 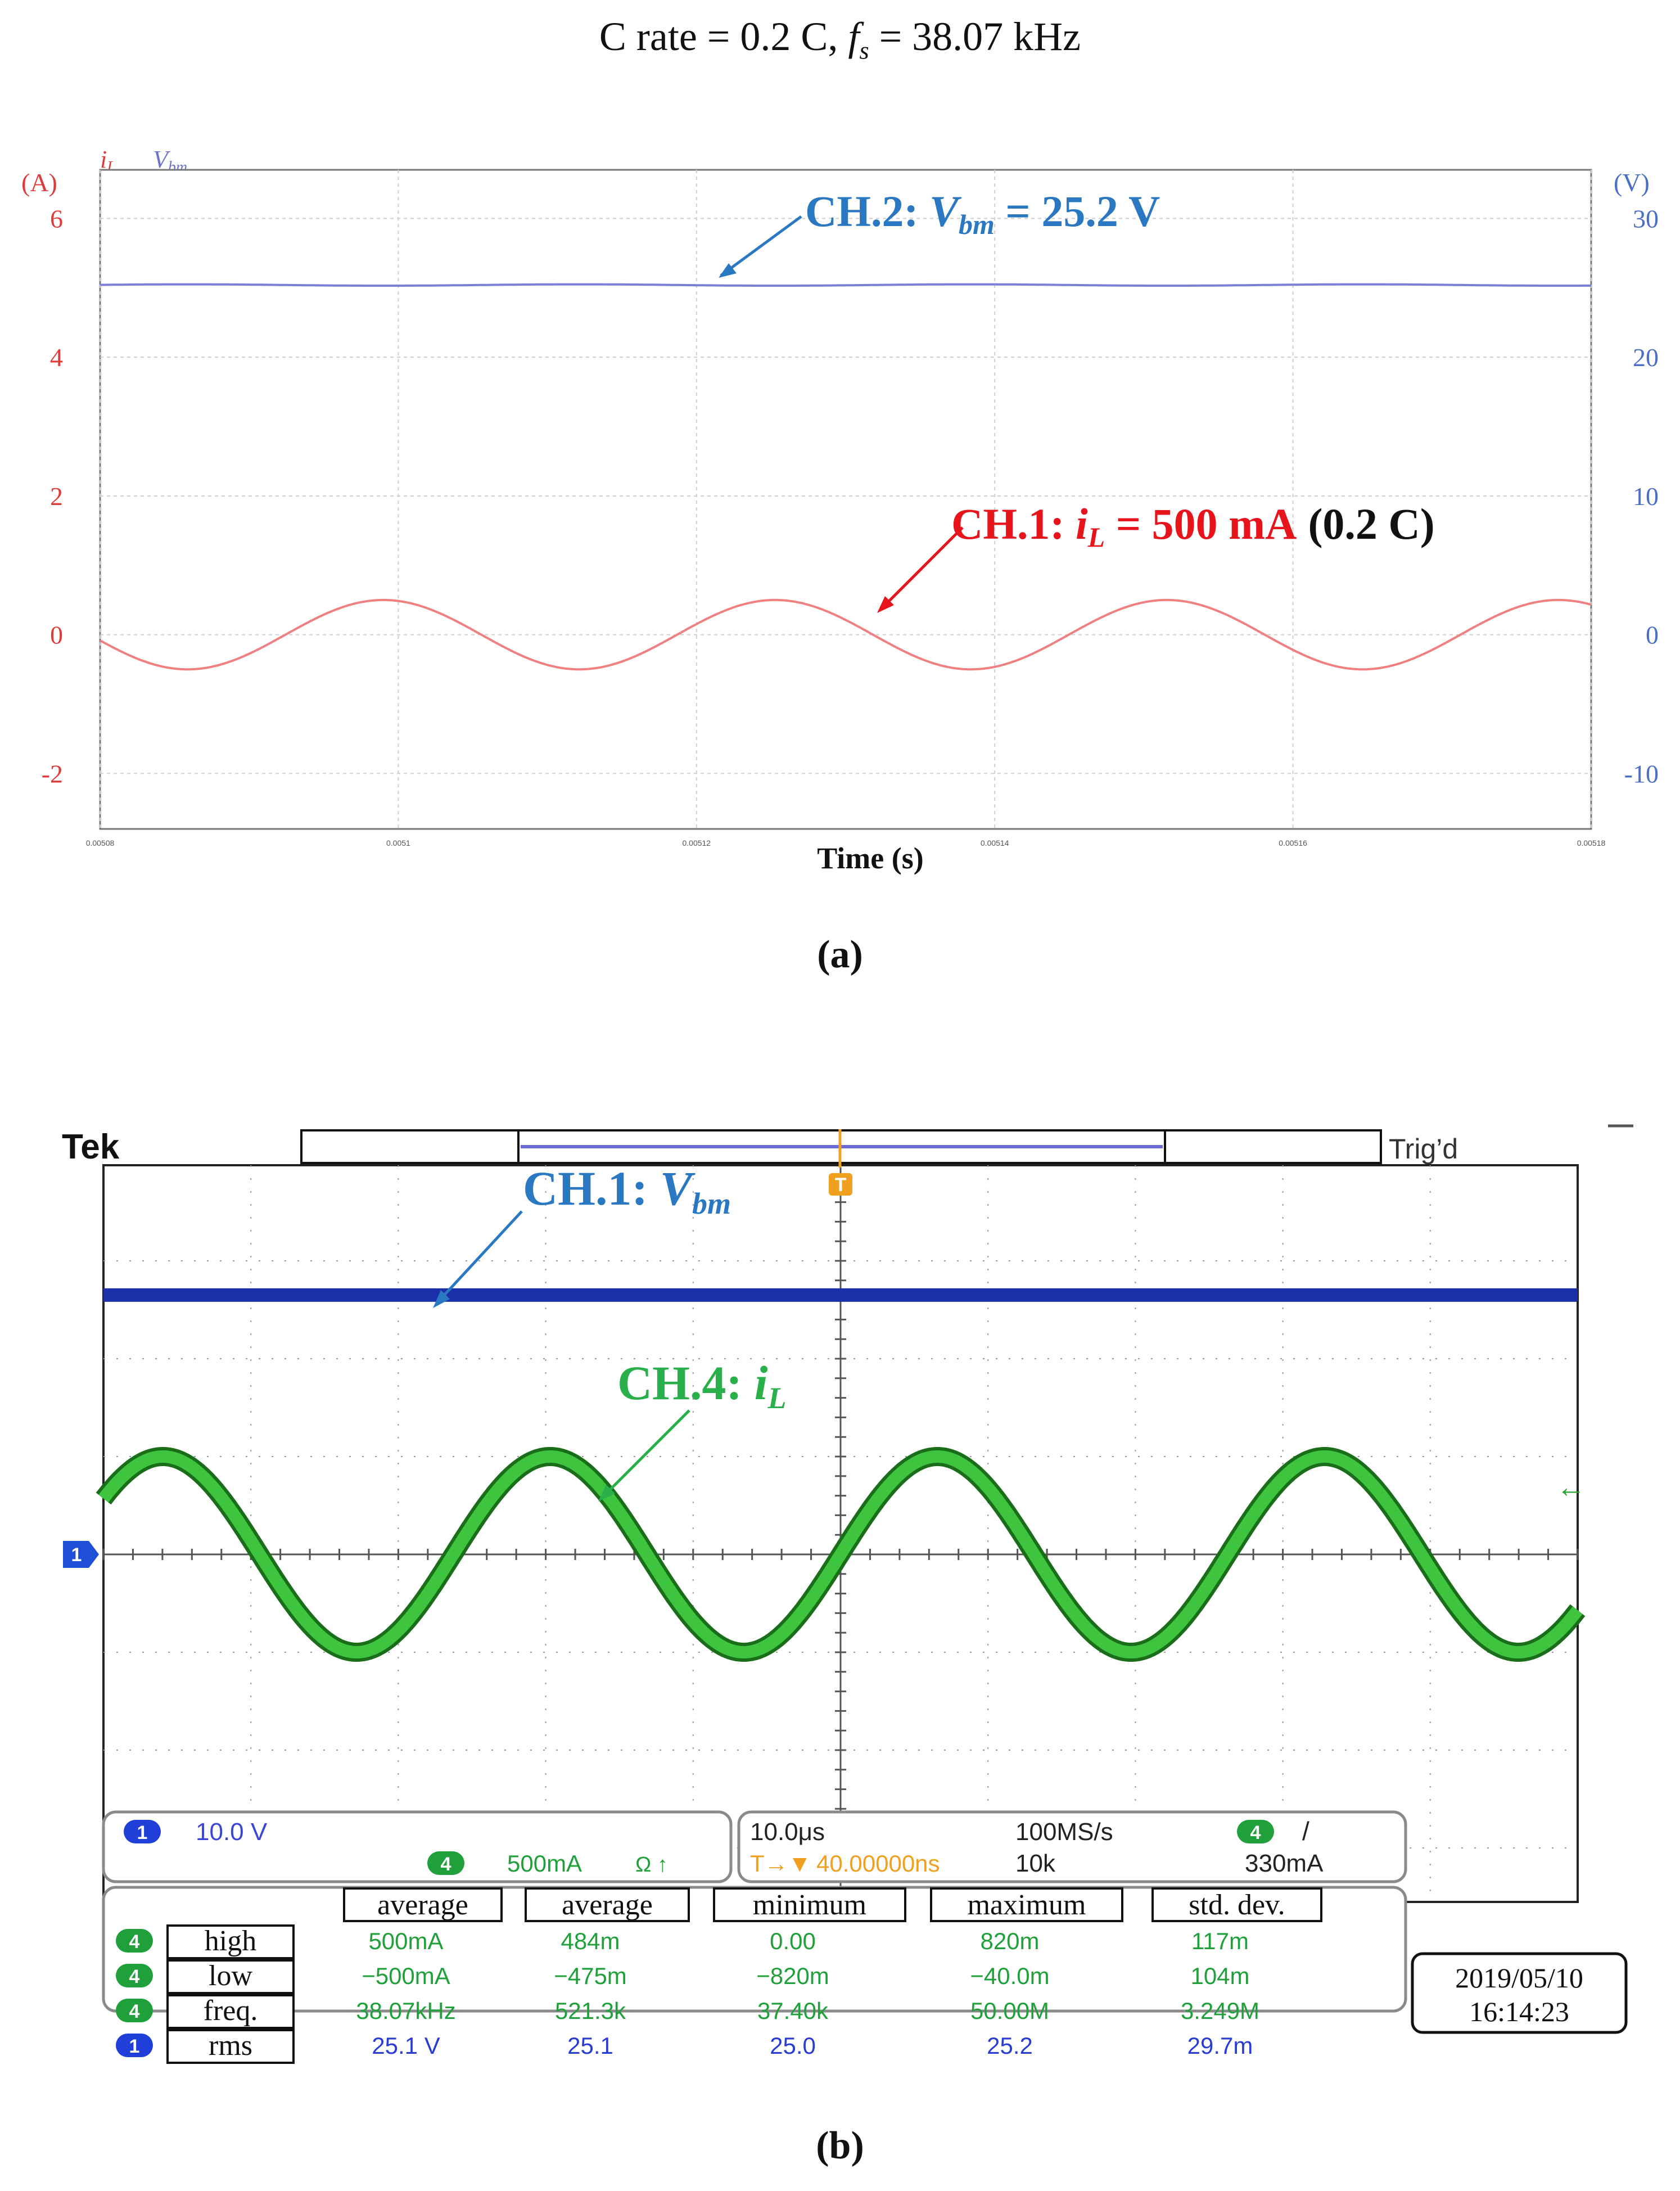 I want to click on timebase: 10.0μs, so click(x=787, y=1832).